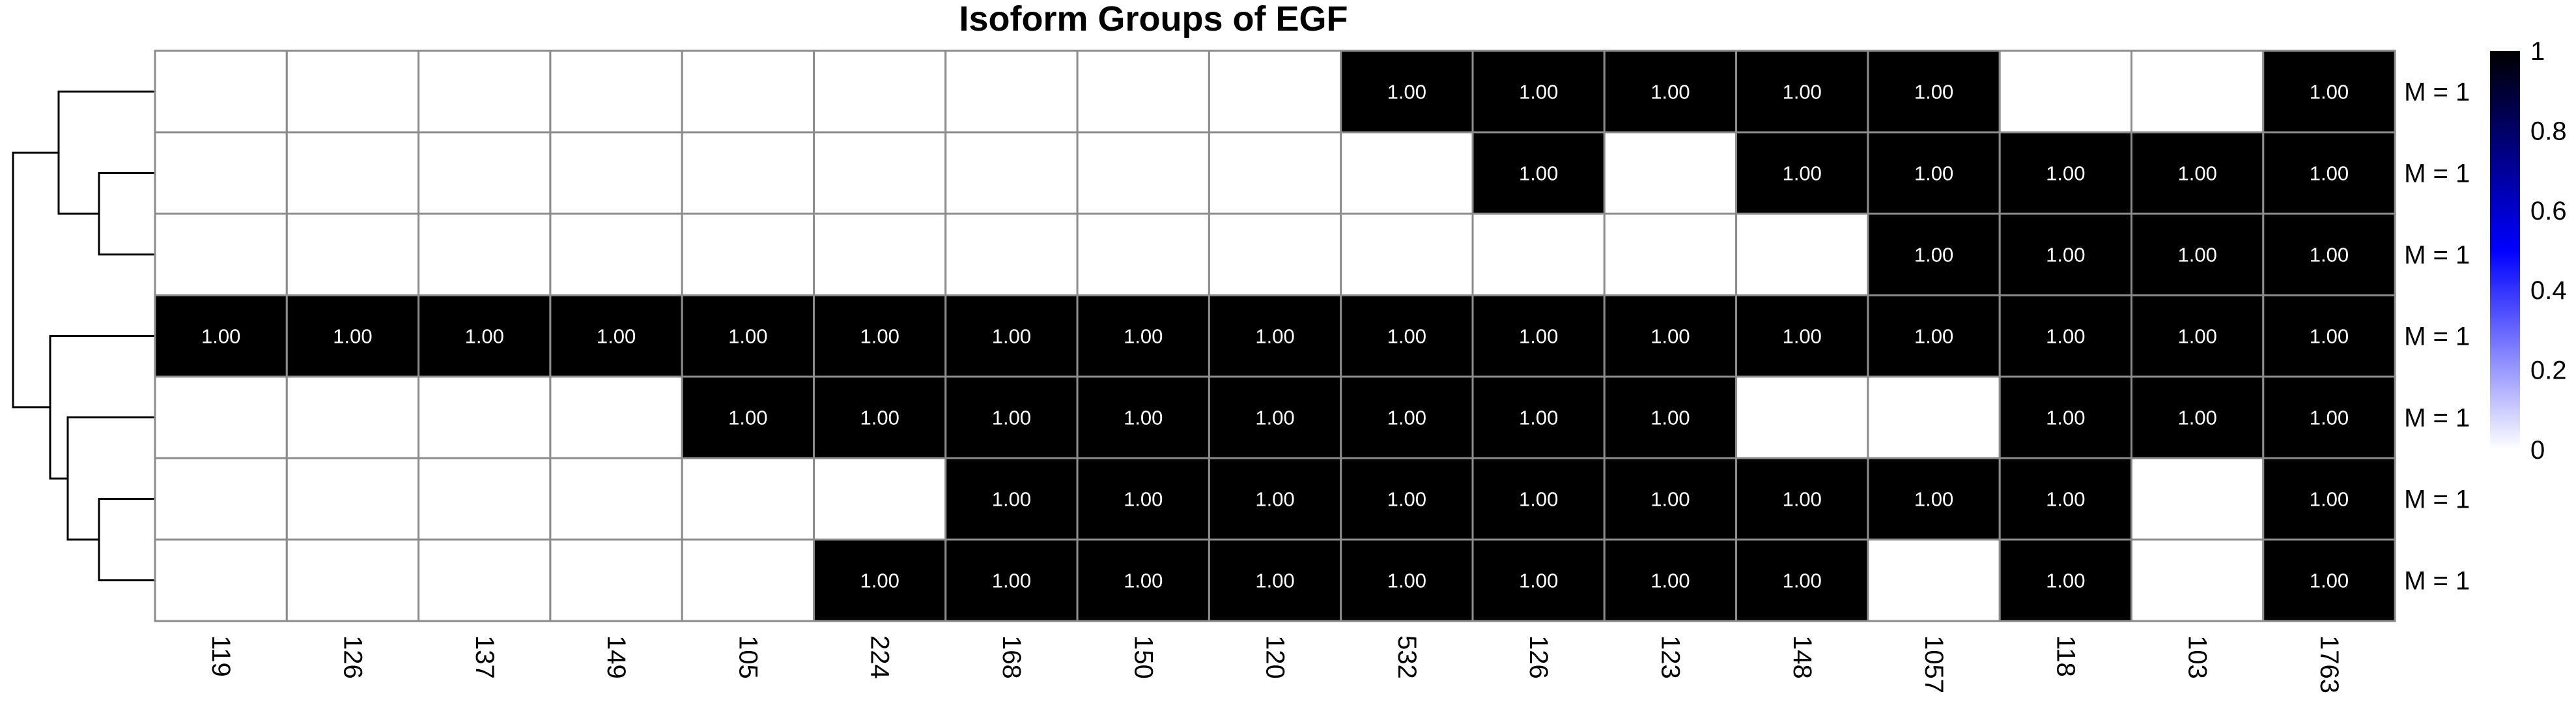  What do you see at coordinates (2548, 251) in the screenshot?
I see `colorbar-ticks: 0 0.2 0.4 0.6 0.8 1` at bounding box center [2548, 251].